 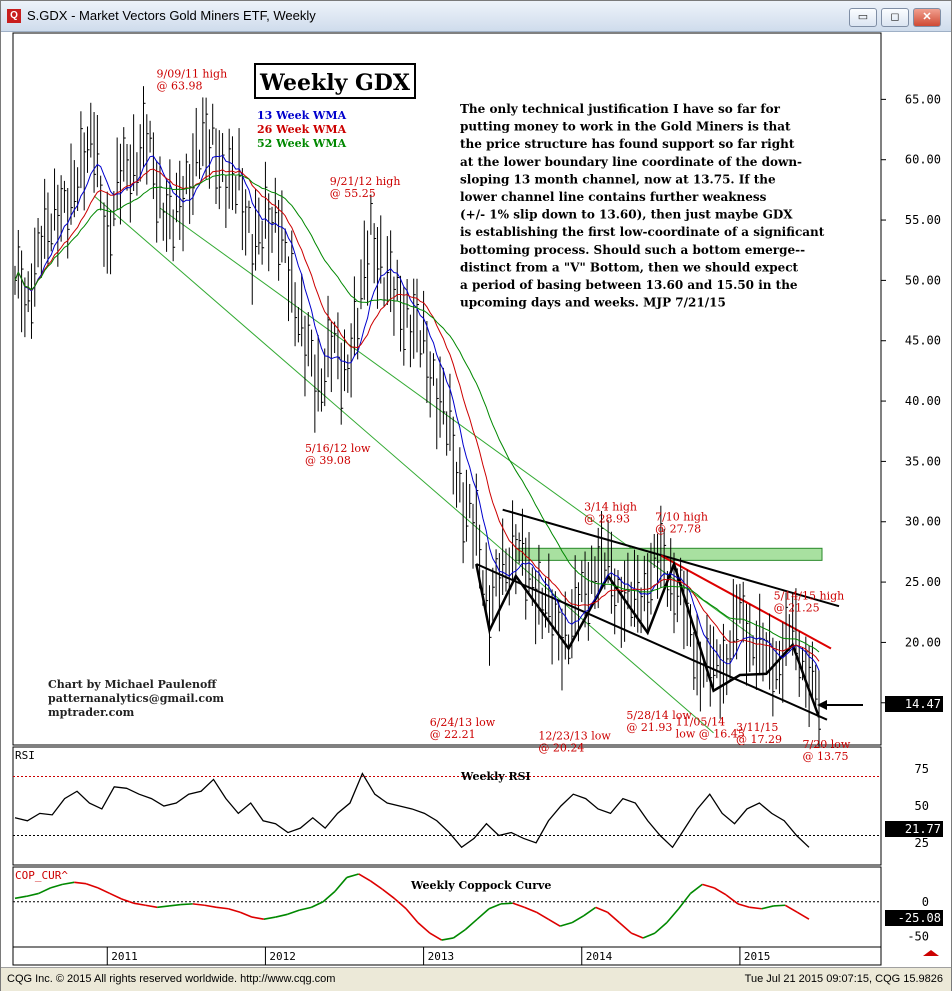 What do you see at coordinates (827, 744) in the screenshot?
I see `annotation-label: 7/20 low` at bounding box center [827, 744].